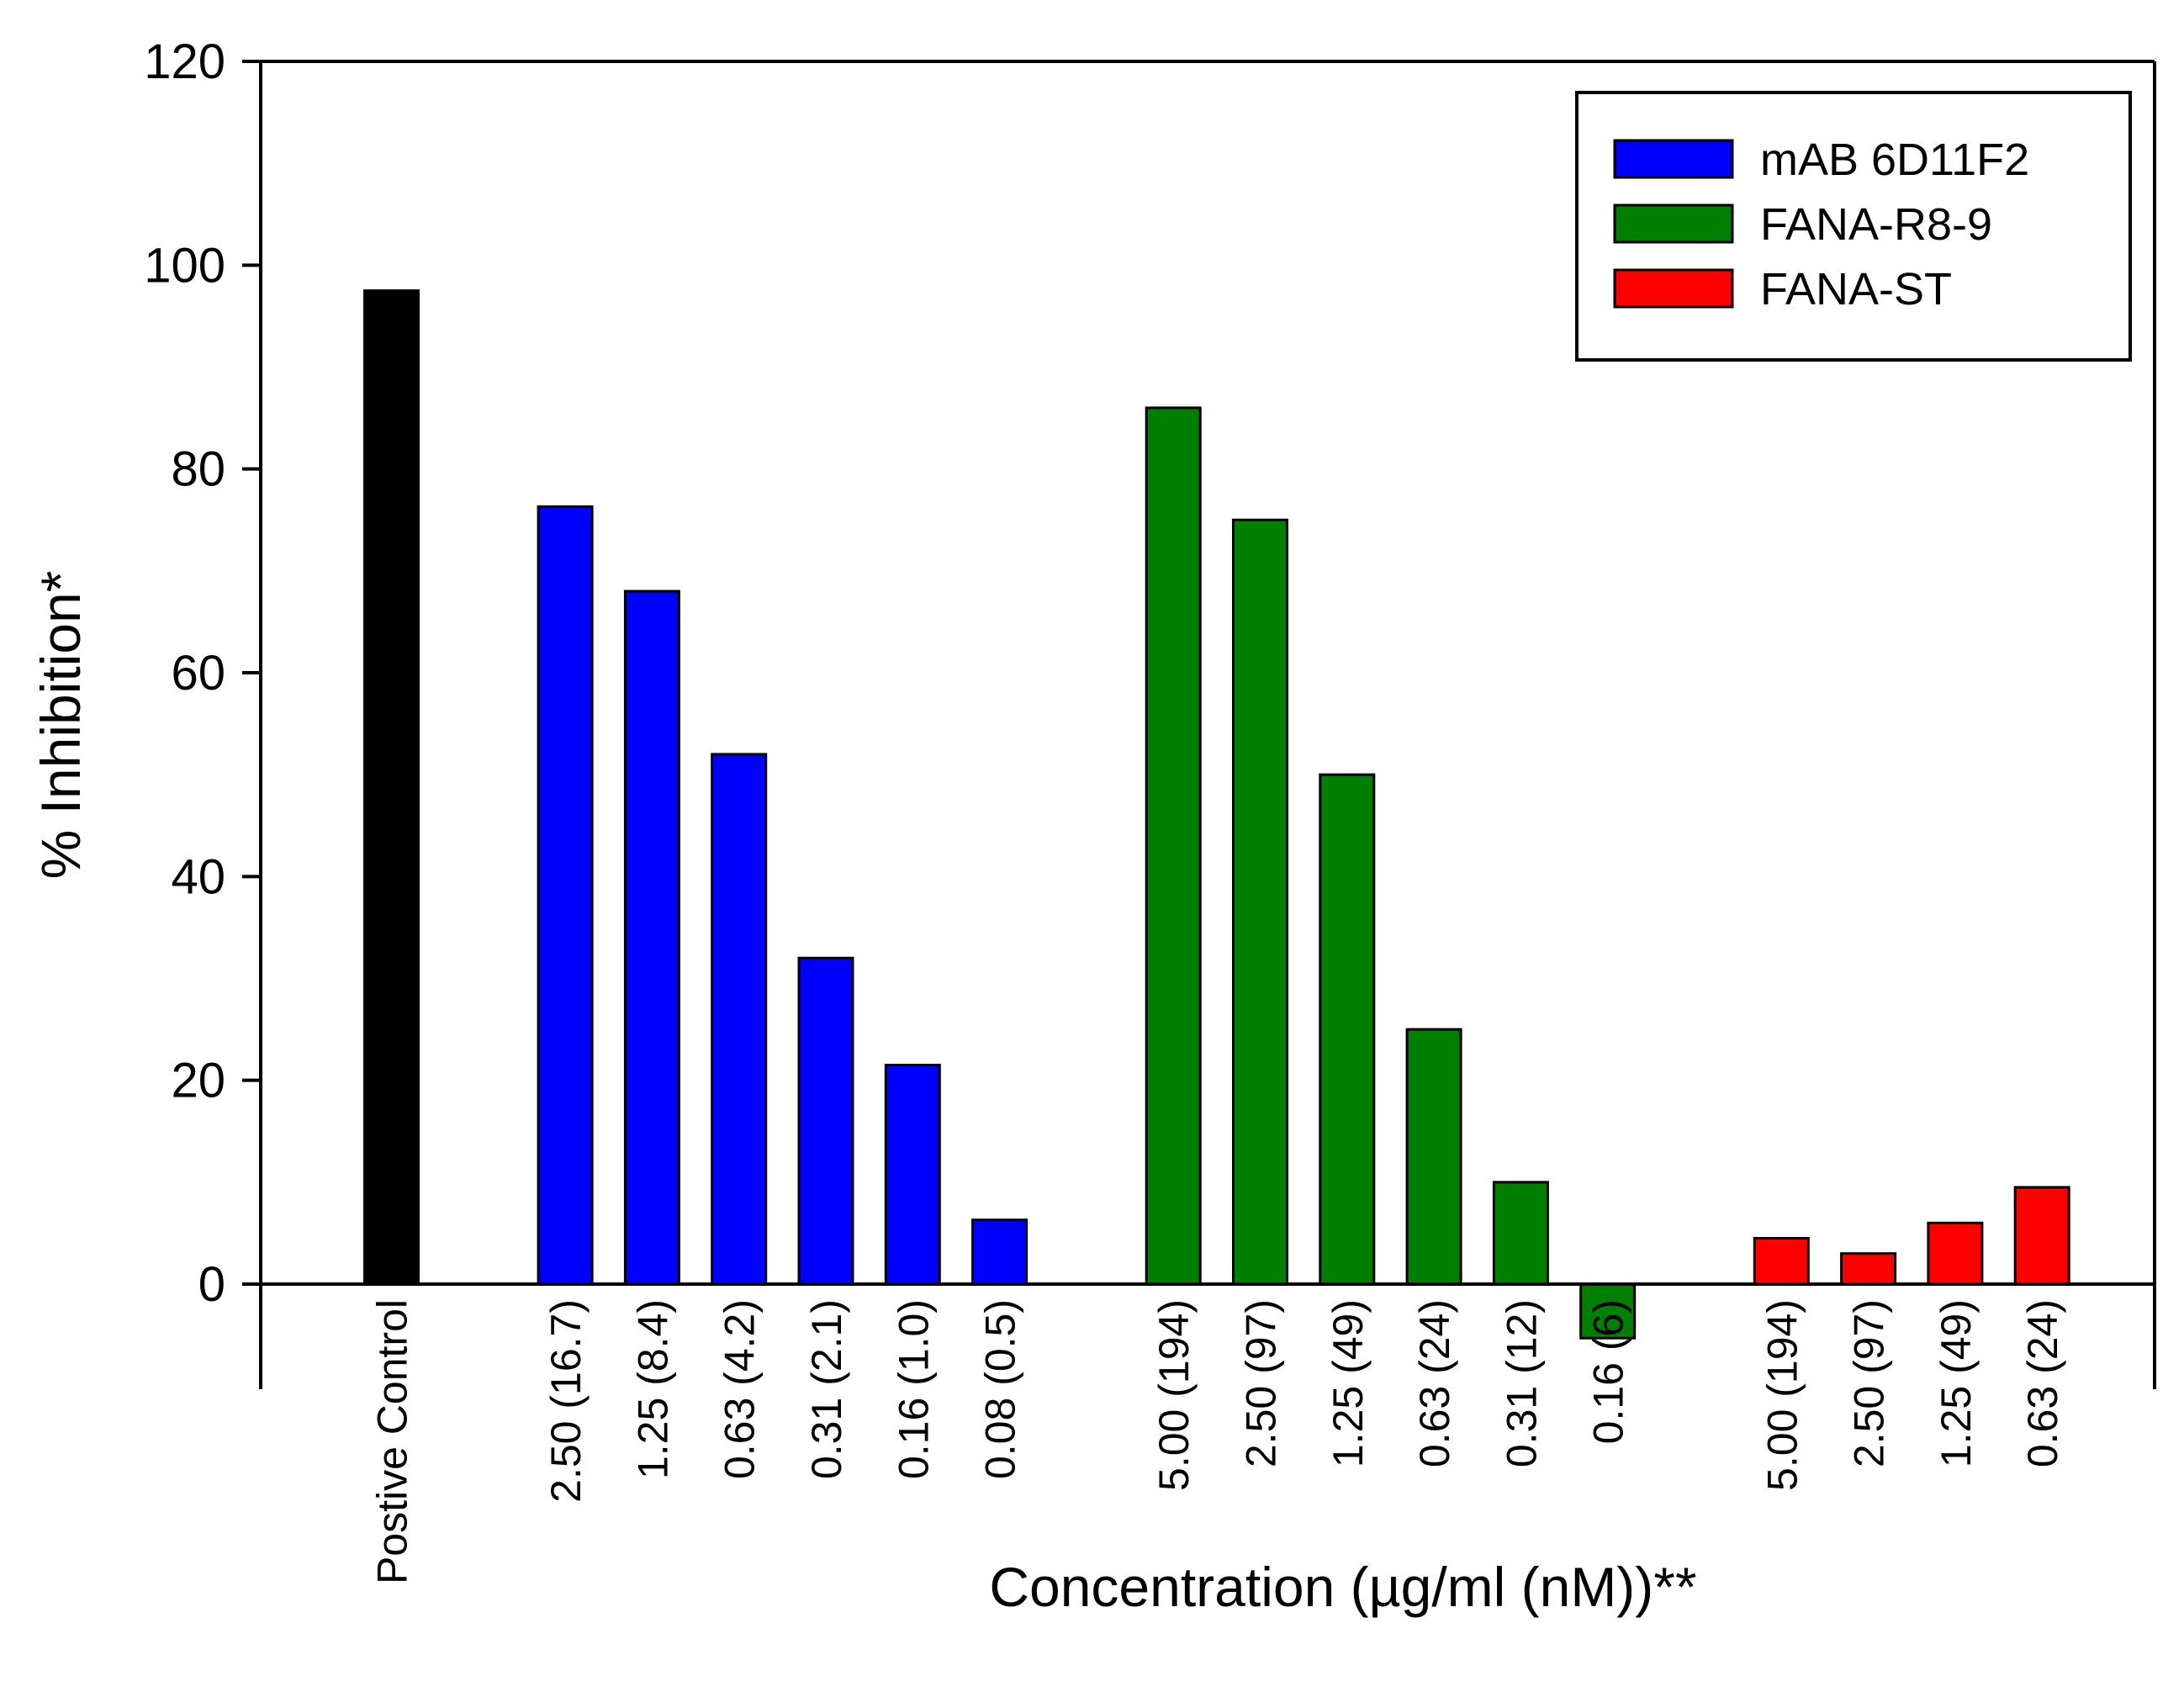 The height and width of the screenshot is (1697, 2184). What do you see at coordinates (826, 1389) in the screenshot?
I see `category-label: 0.31 (2.1)` at bounding box center [826, 1389].